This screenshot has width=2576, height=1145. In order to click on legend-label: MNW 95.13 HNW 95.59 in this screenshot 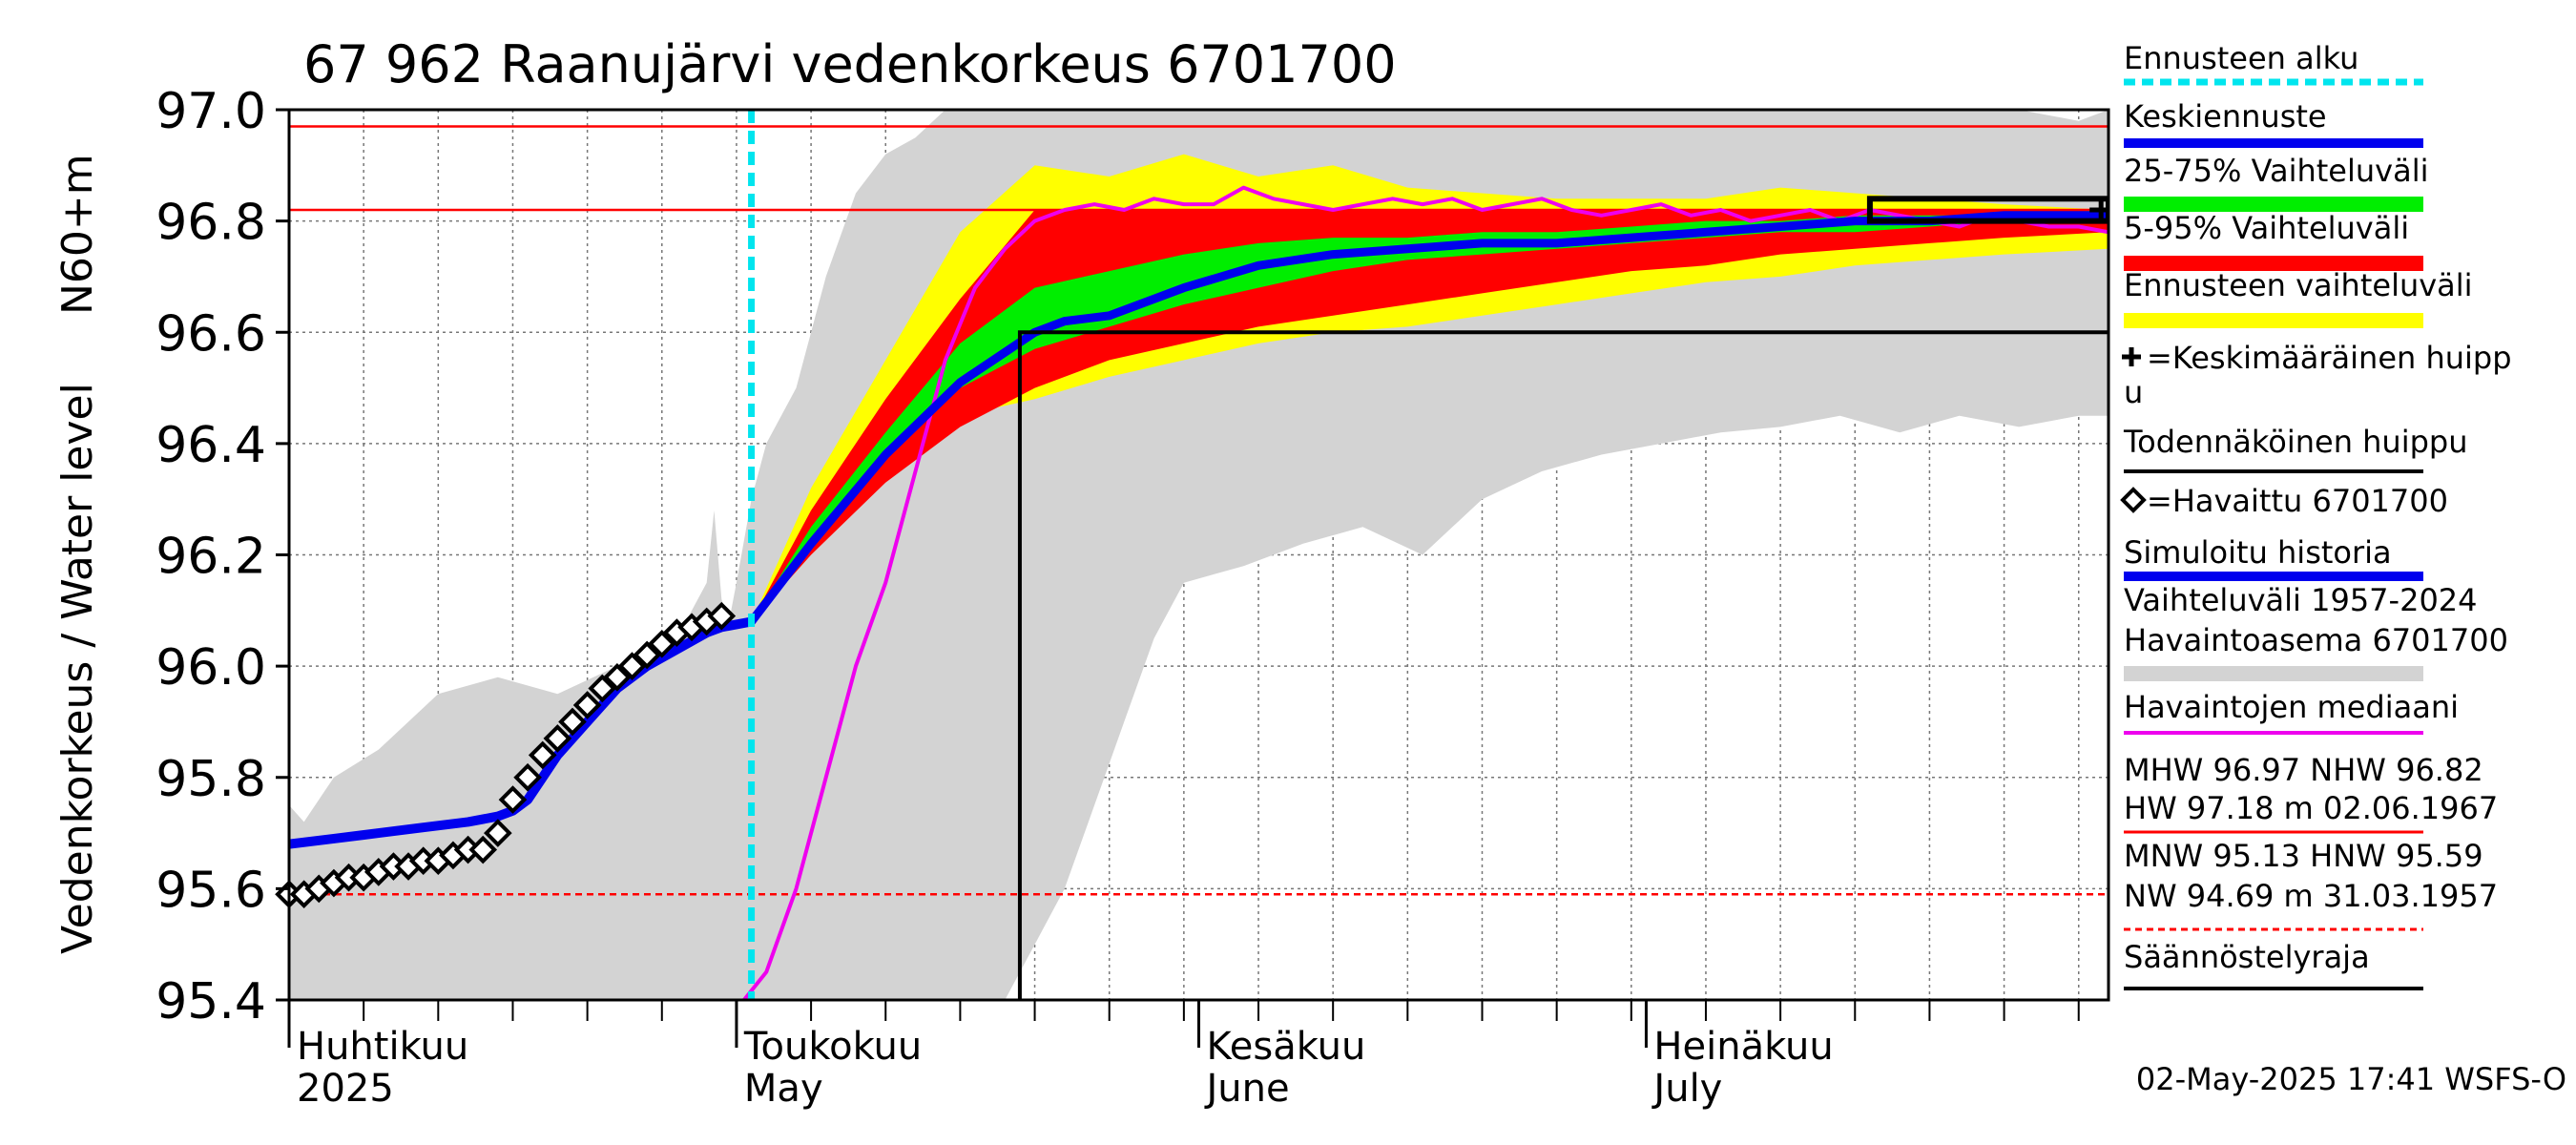, I will do `click(2303, 856)`.